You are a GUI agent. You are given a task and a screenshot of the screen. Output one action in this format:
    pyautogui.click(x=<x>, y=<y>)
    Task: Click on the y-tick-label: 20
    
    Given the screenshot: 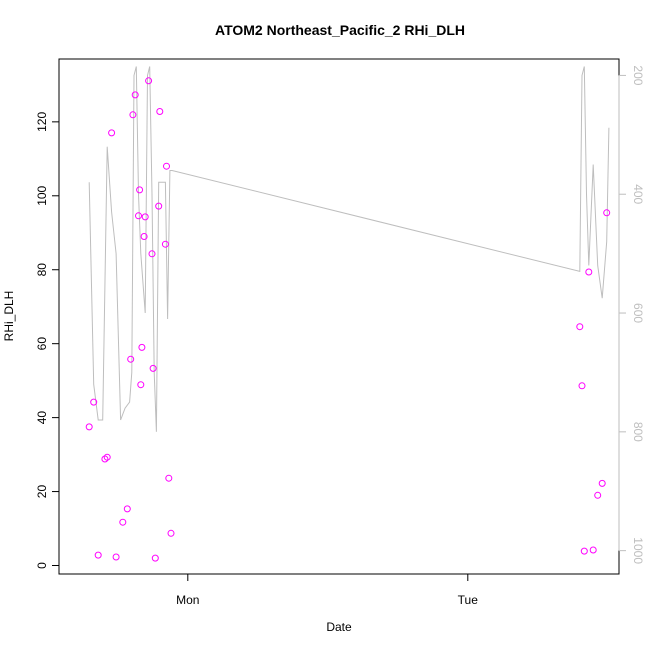 What is the action you would take?
    pyautogui.click(x=42, y=492)
    